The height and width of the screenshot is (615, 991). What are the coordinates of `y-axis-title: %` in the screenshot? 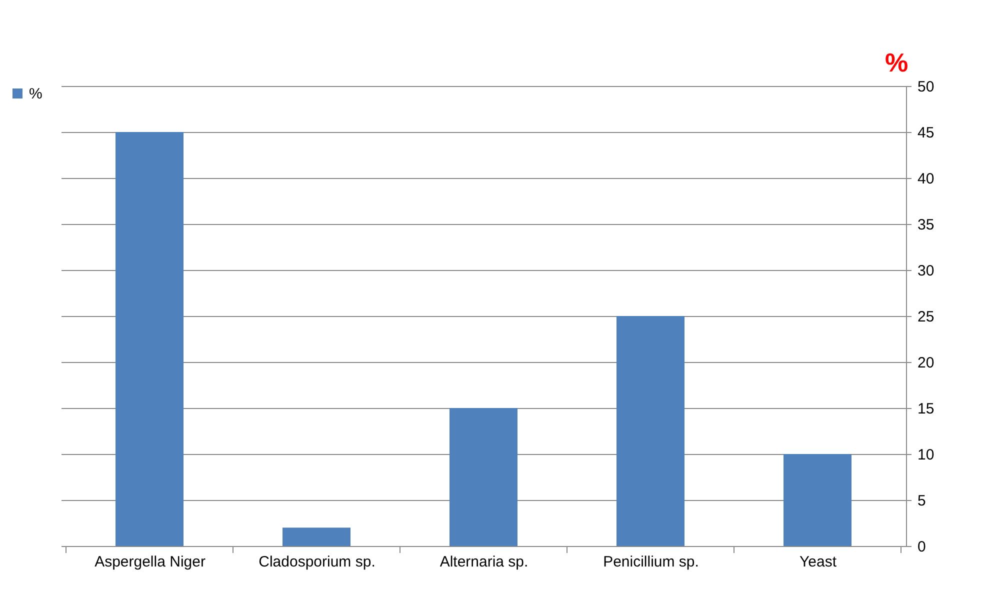 It's located at (896, 63).